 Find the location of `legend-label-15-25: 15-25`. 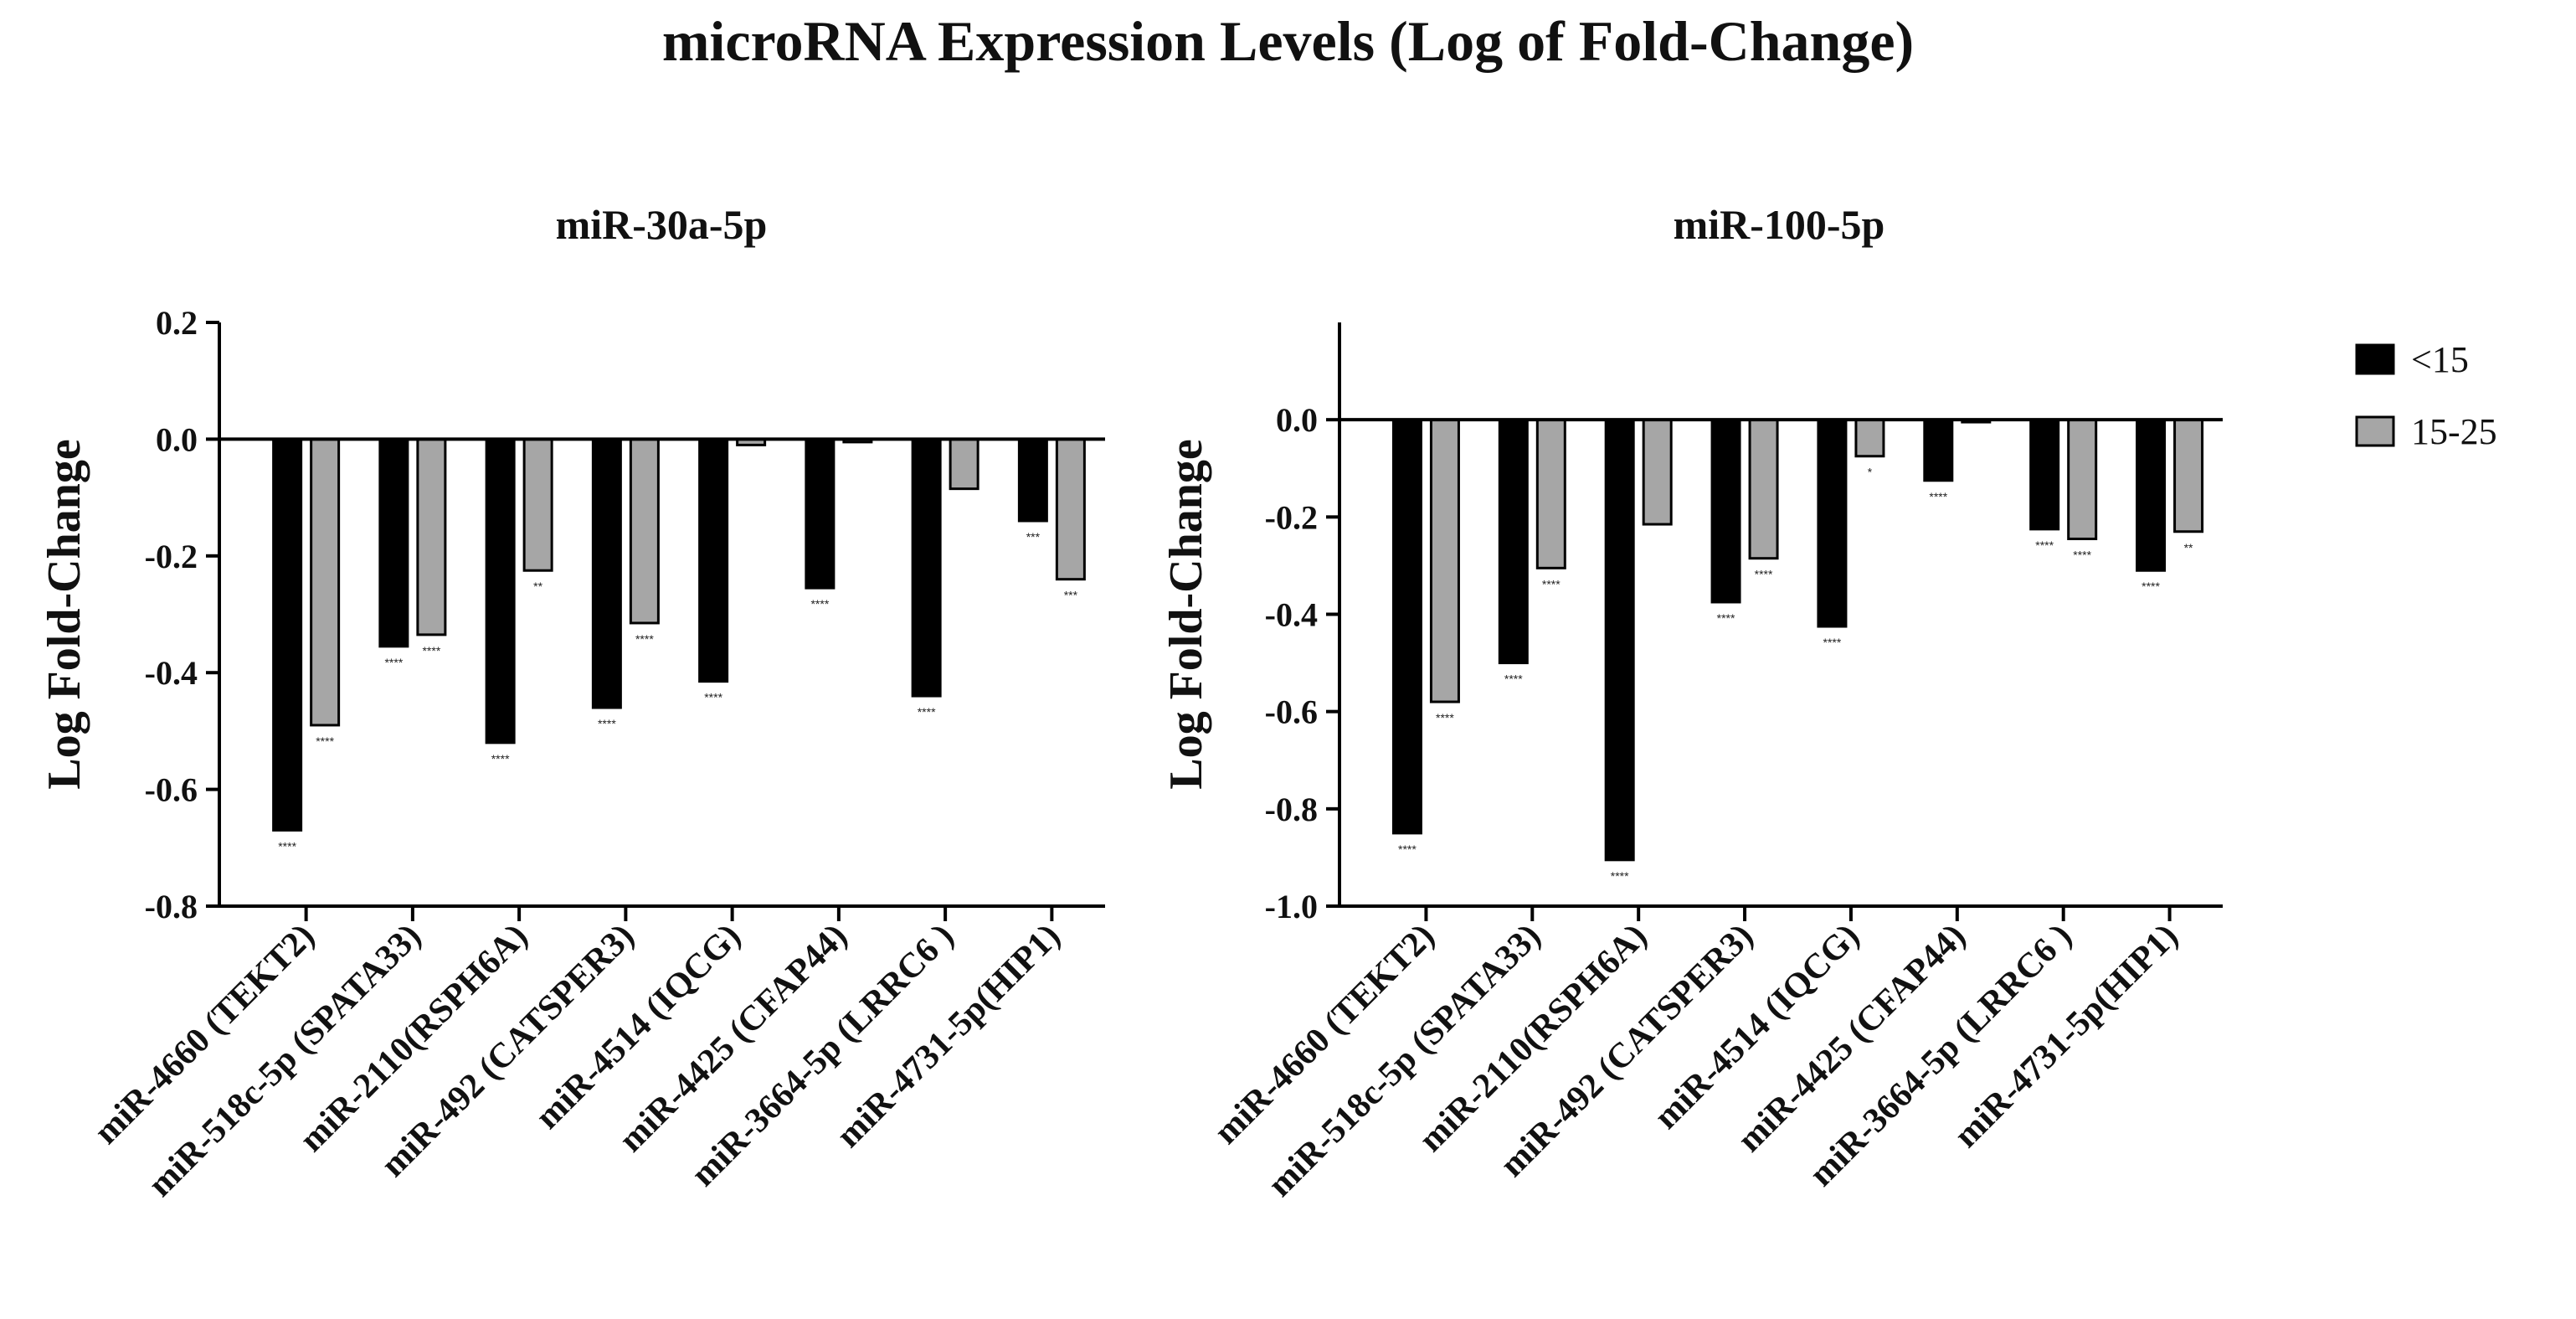

legend-label-15-25: 15-25 is located at coordinates (2454, 432).